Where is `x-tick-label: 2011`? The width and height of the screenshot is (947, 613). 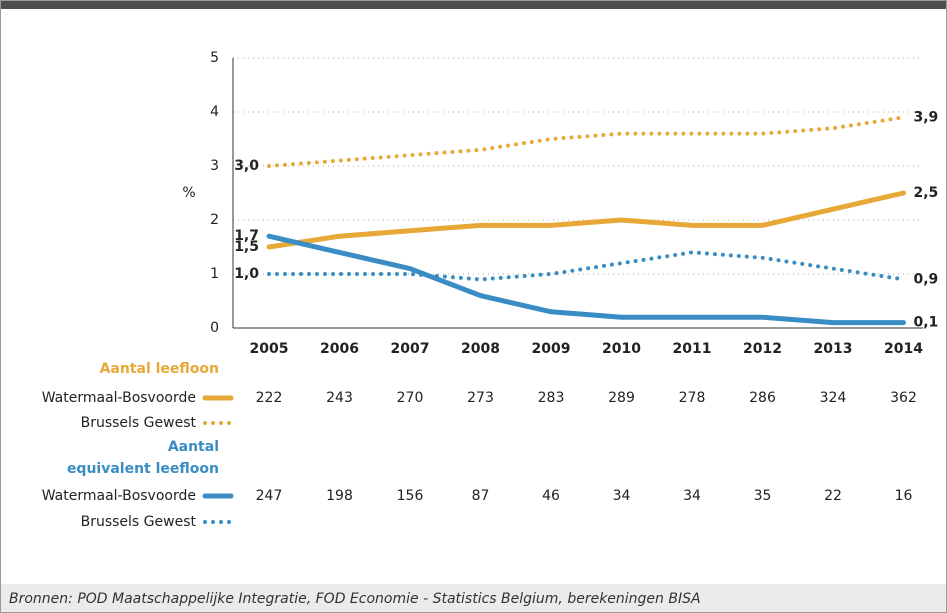 x-tick-label: 2011 is located at coordinates (692, 349).